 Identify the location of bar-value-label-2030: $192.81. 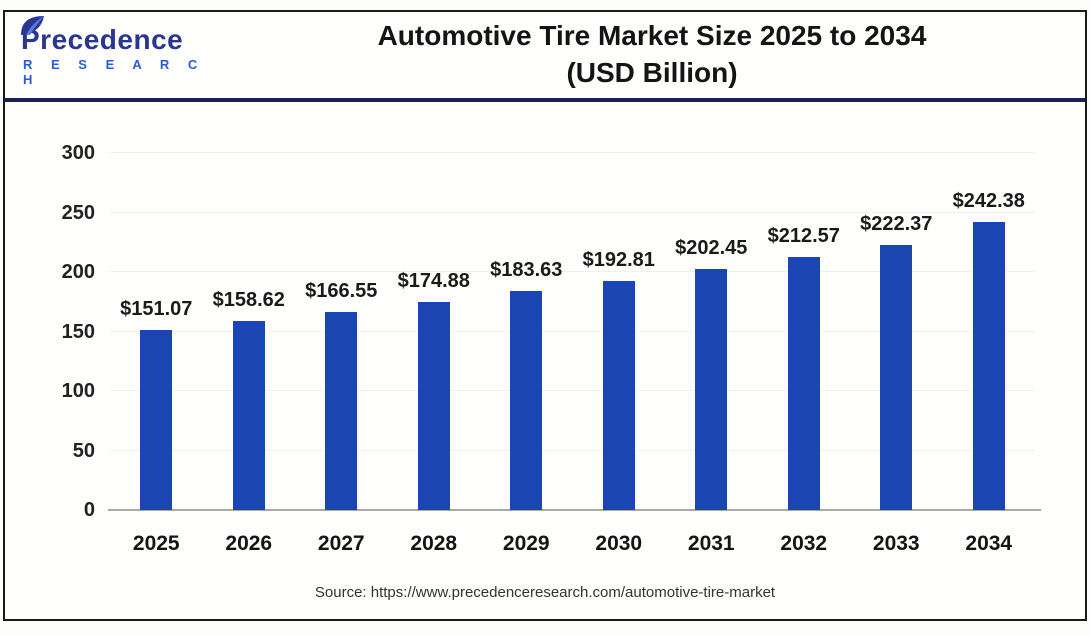
(618, 259).